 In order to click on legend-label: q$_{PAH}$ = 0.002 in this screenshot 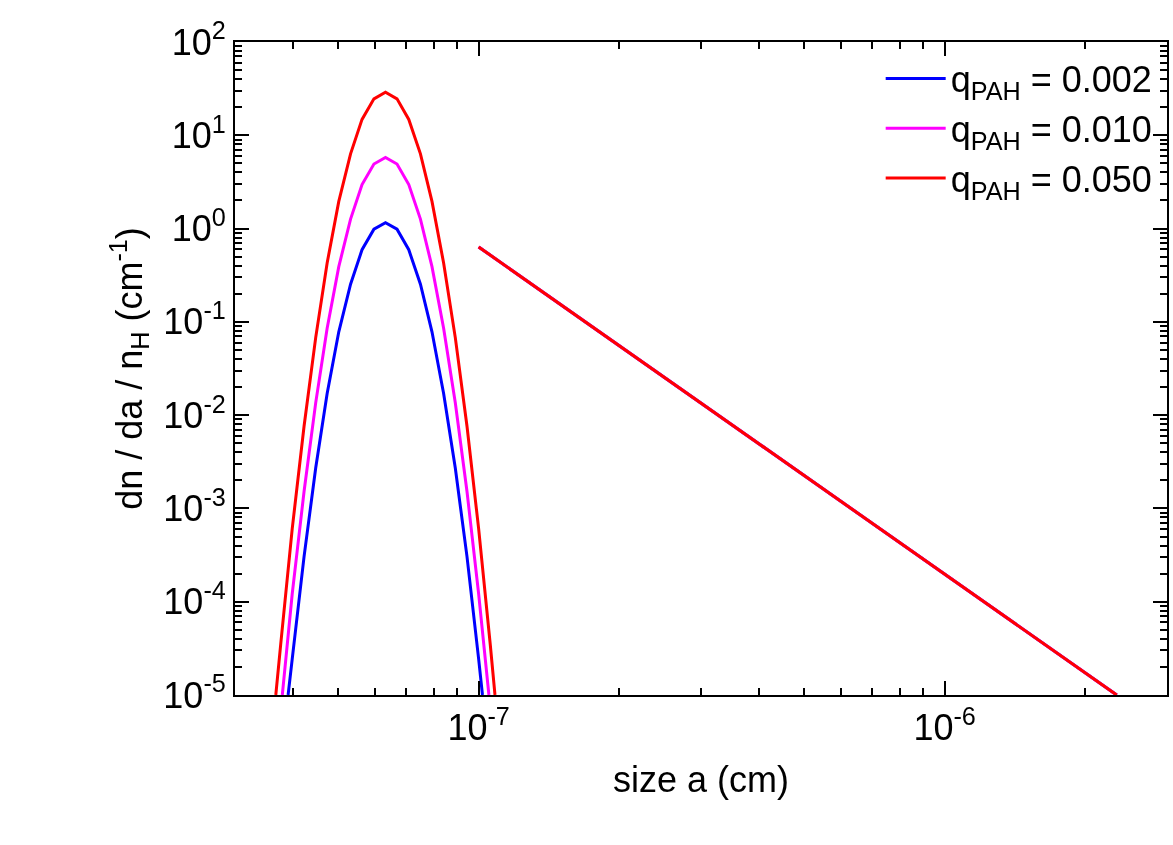, I will do `click(1051, 82)`.